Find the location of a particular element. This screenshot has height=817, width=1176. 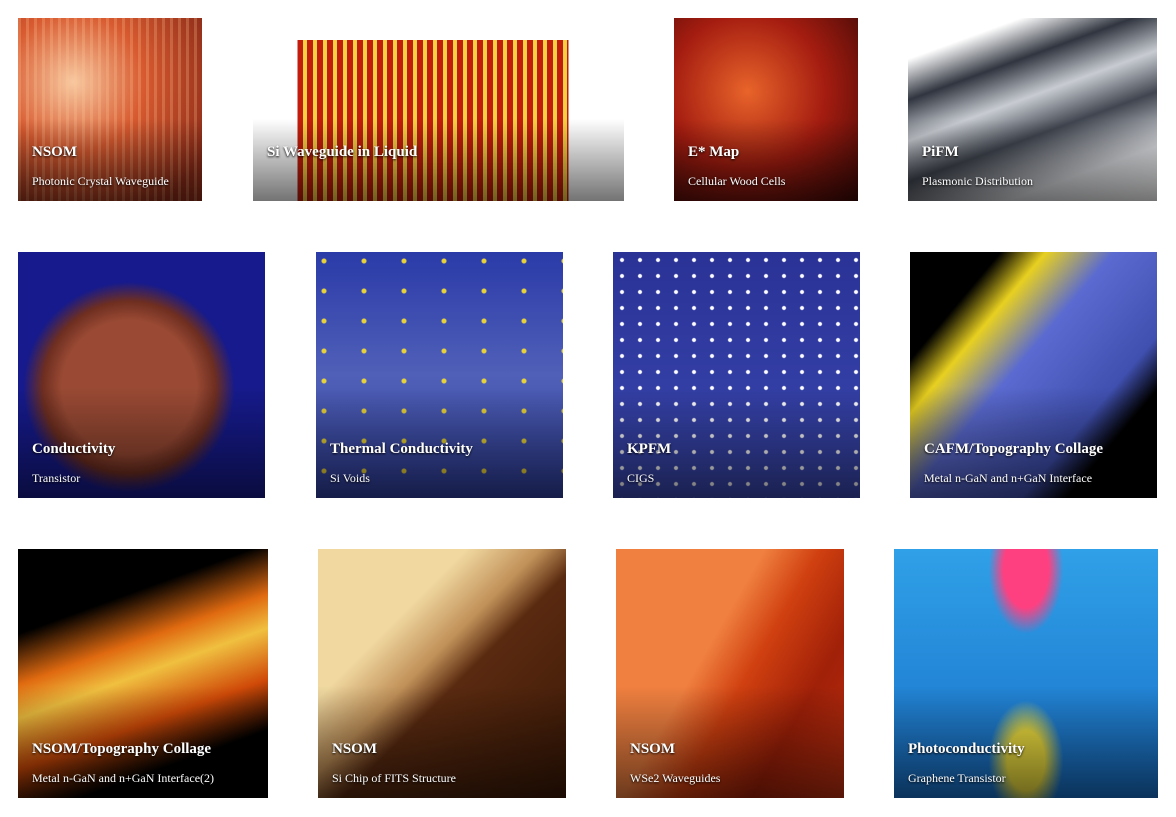

tile-subtitle: Metal n-GaN and n+GaN Interface(2) is located at coordinates (123, 778).